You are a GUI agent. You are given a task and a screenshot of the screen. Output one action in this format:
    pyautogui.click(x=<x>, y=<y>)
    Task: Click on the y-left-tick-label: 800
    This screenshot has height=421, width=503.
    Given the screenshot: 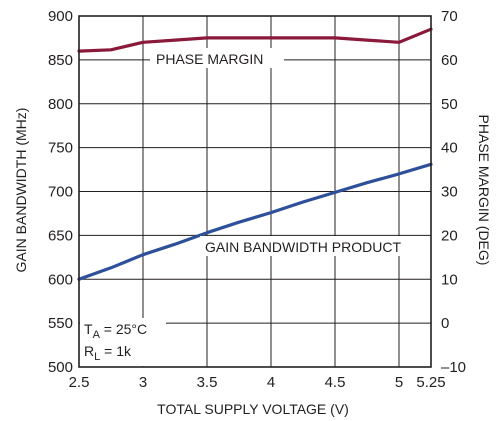 What is the action you would take?
    pyautogui.click(x=60, y=104)
    